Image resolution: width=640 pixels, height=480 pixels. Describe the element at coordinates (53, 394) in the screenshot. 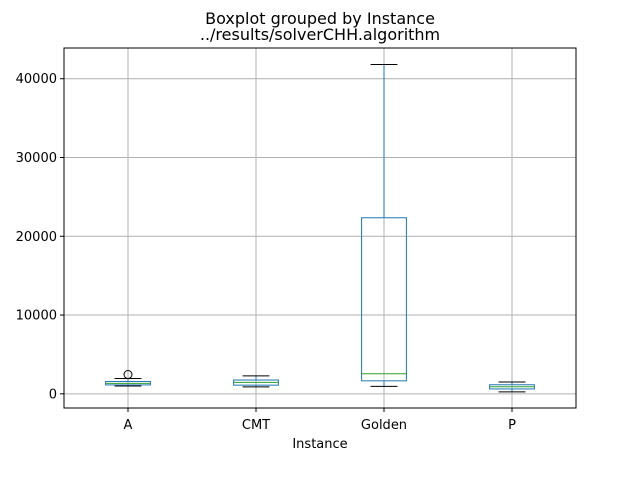

I see `y-tick-label: 0` at that location.